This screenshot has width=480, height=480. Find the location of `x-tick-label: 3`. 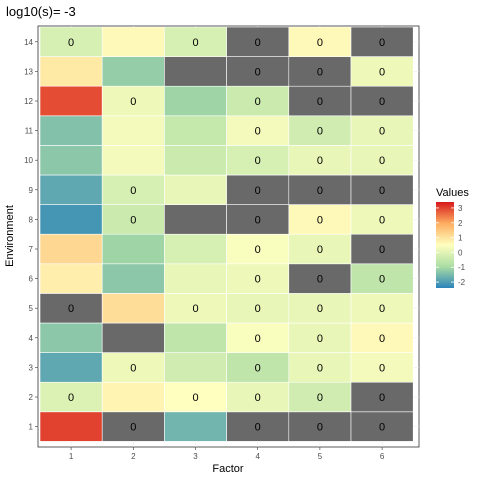

x-tick-label: 3 is located at coordinates (195, 456).